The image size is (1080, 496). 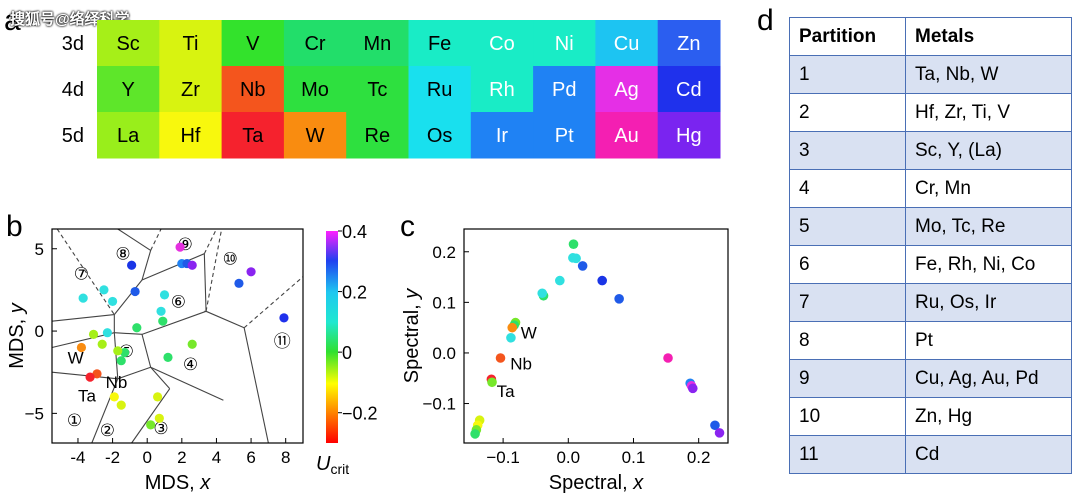 What do you see at coordinates (377, 44) in the screenshot?
I see `element-label-mn: Mn` at bounding box center [377, 44].